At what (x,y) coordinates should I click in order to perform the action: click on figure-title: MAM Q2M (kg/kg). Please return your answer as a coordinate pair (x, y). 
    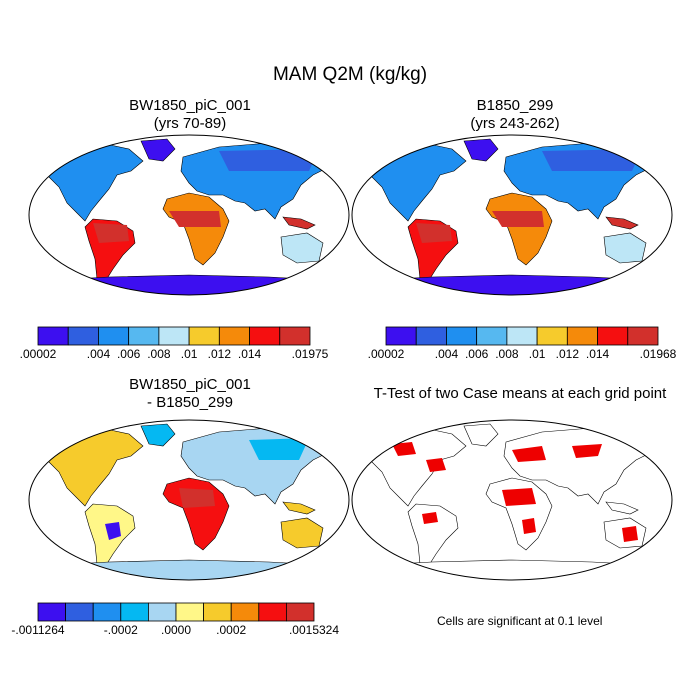
    Looking at the image, I should click on (350, 74).